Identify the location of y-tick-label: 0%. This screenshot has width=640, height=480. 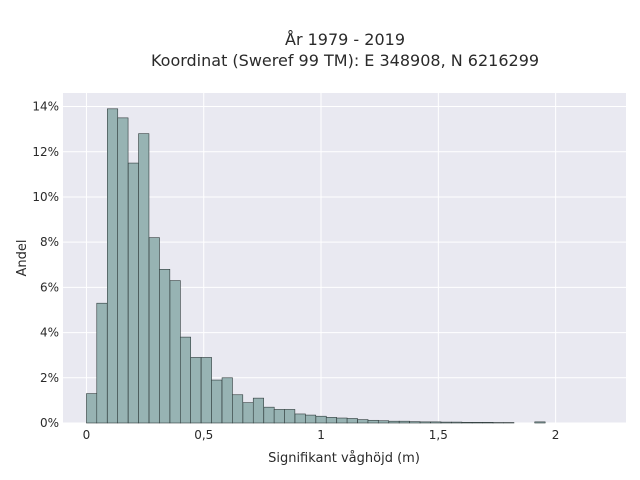
(49, 423).